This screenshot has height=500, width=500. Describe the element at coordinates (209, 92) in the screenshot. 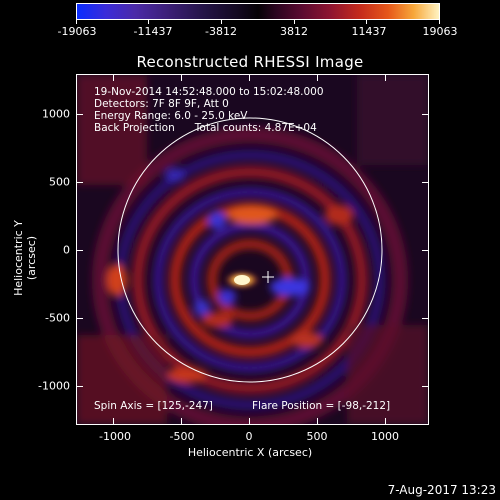

I see `time-range-text: 19-Nov-2014 14:52:48.000 to 15:02:48.000` at that location.